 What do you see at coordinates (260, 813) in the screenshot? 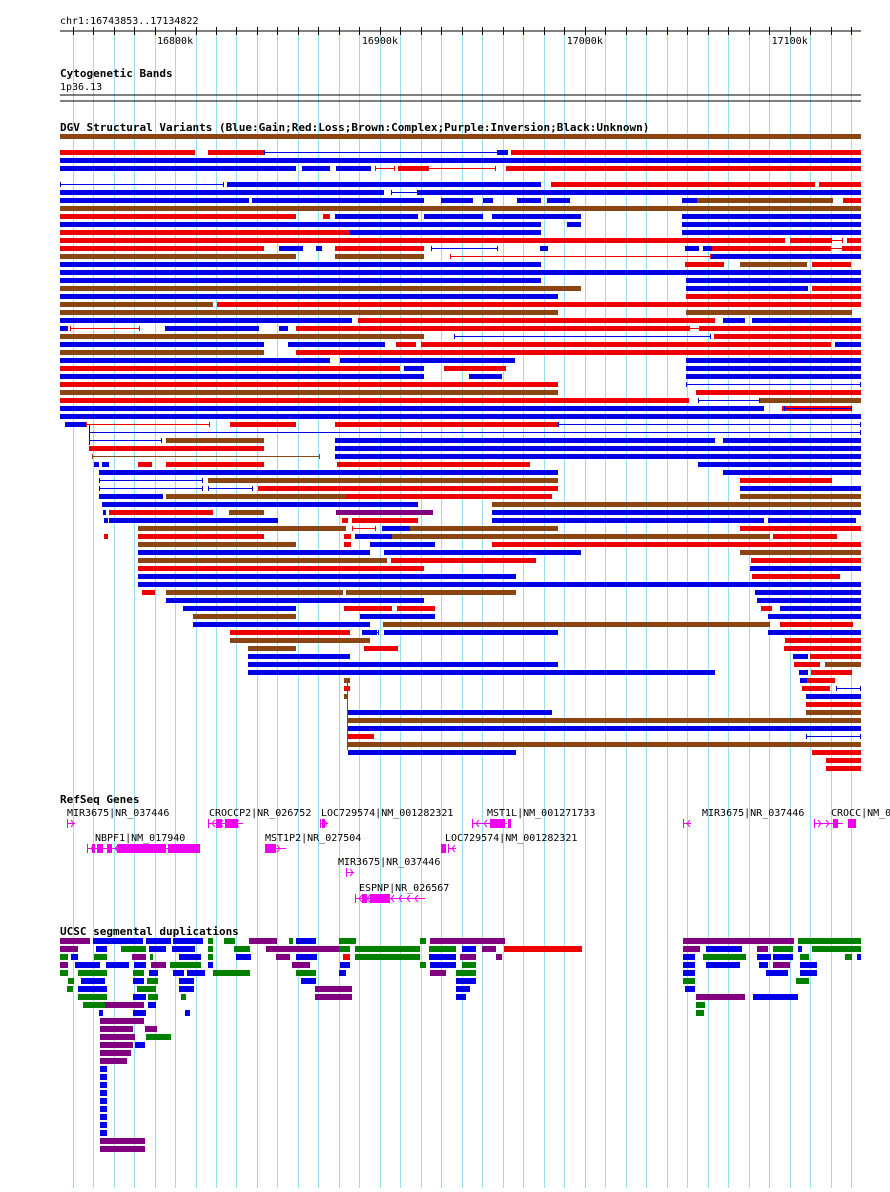
I see `gene-label: CROCCP2|NR_026752` at bounding box center [260, 813].